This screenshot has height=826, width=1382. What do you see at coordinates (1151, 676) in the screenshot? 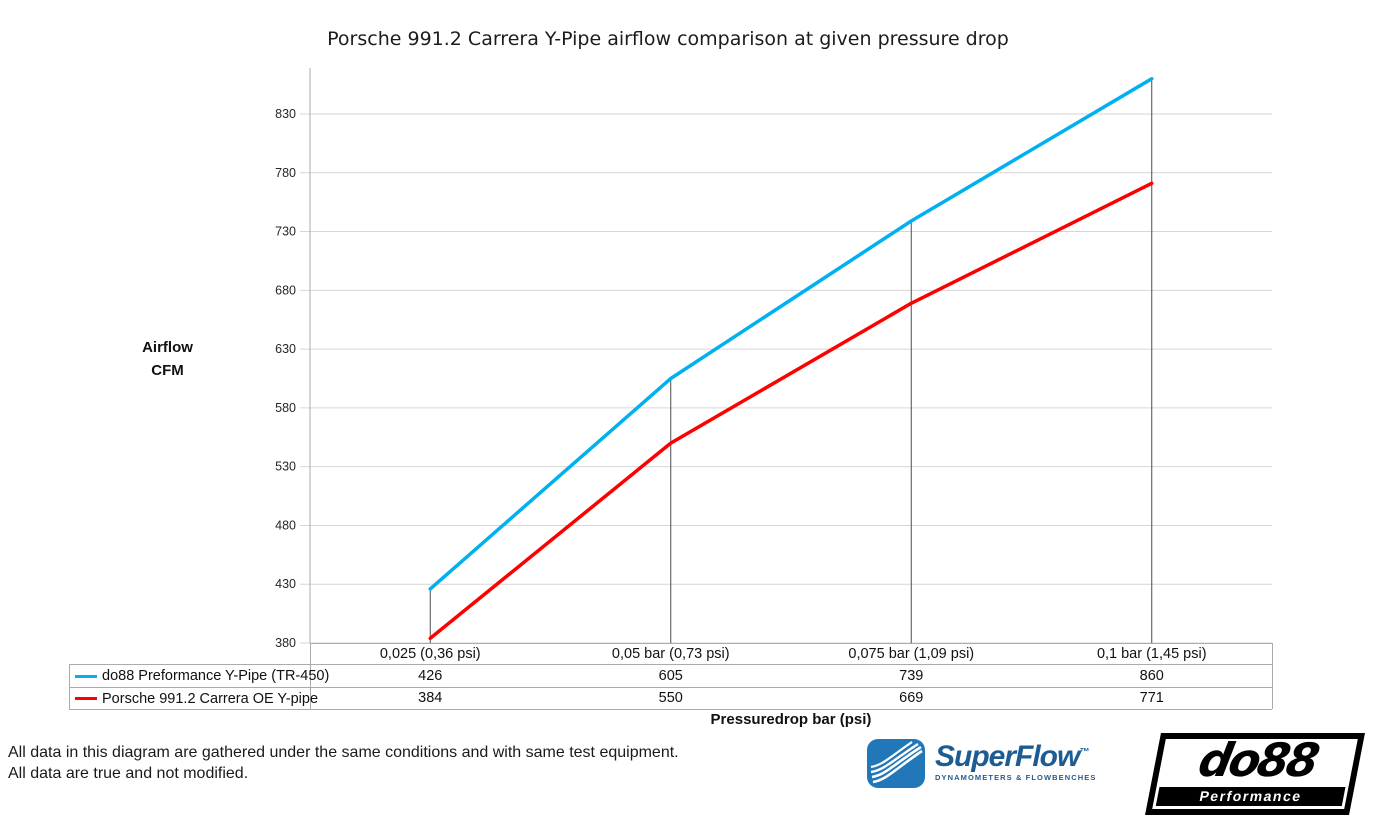
I see `value-cell: 860` at bounding box center [1151, 676].